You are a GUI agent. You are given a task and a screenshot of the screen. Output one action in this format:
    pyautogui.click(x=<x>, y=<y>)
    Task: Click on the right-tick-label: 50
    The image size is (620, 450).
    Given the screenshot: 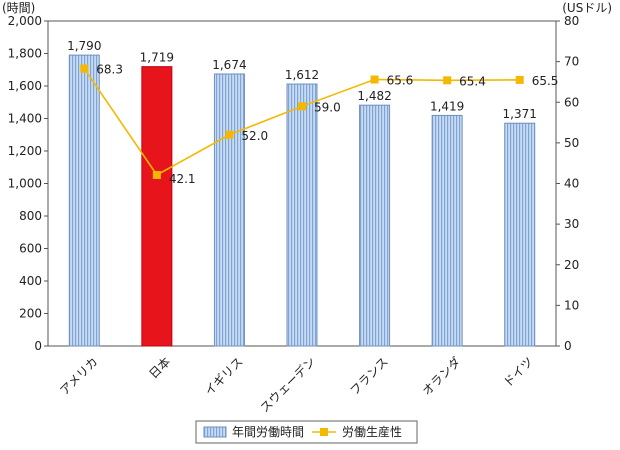 What is the action you would take?
    pyautogui.click(x=571, y=143)
    